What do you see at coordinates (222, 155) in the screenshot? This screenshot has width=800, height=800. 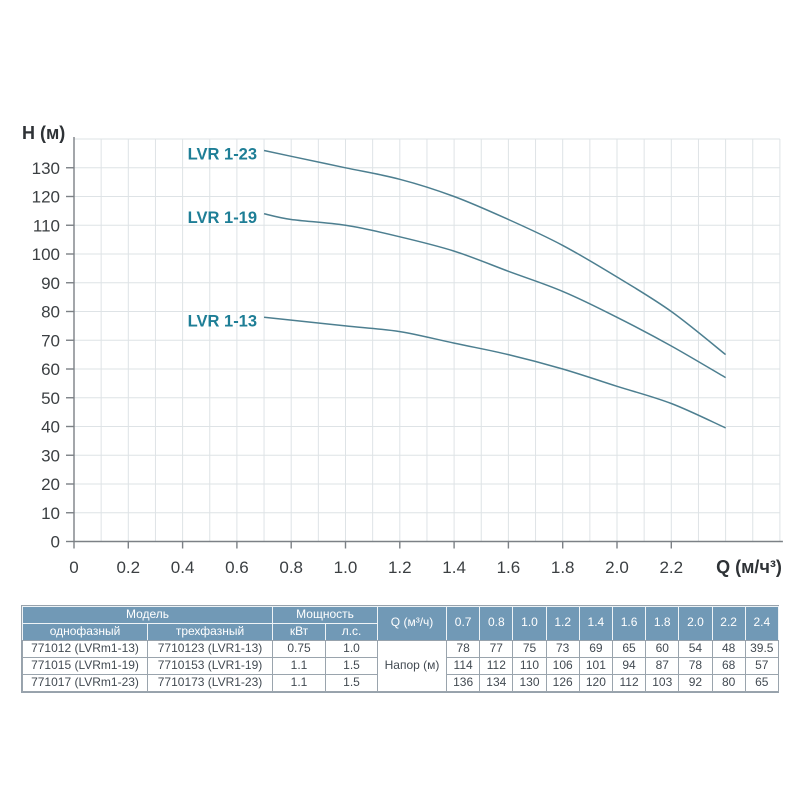 I see `curve-label: LVR 1-23` at bounding box center [222, 155].